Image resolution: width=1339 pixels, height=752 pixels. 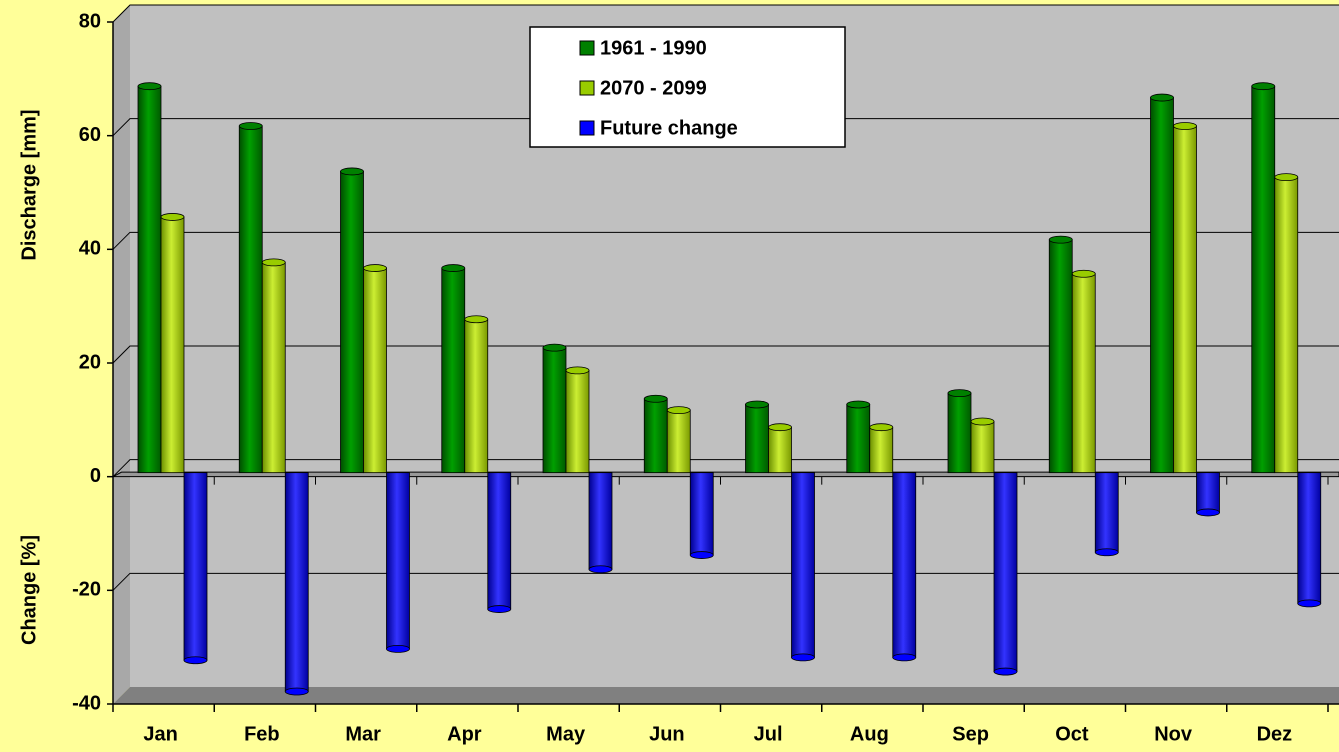 I want to click on y-tick-label: 20, so click(x=90, y=362).